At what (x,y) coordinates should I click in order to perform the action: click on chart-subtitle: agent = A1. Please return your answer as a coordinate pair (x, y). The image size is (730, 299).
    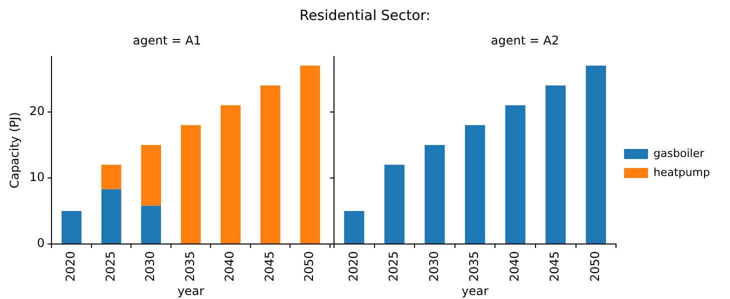
    Looking at the image, I should click on (167, 40).